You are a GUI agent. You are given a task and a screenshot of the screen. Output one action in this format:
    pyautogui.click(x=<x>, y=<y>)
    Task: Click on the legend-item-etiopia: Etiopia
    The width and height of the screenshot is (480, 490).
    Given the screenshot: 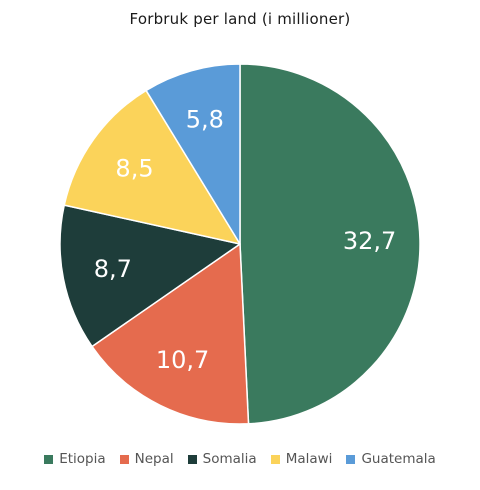 What is the action you would take?
    pyautogui.click(x=75, y=459)
    